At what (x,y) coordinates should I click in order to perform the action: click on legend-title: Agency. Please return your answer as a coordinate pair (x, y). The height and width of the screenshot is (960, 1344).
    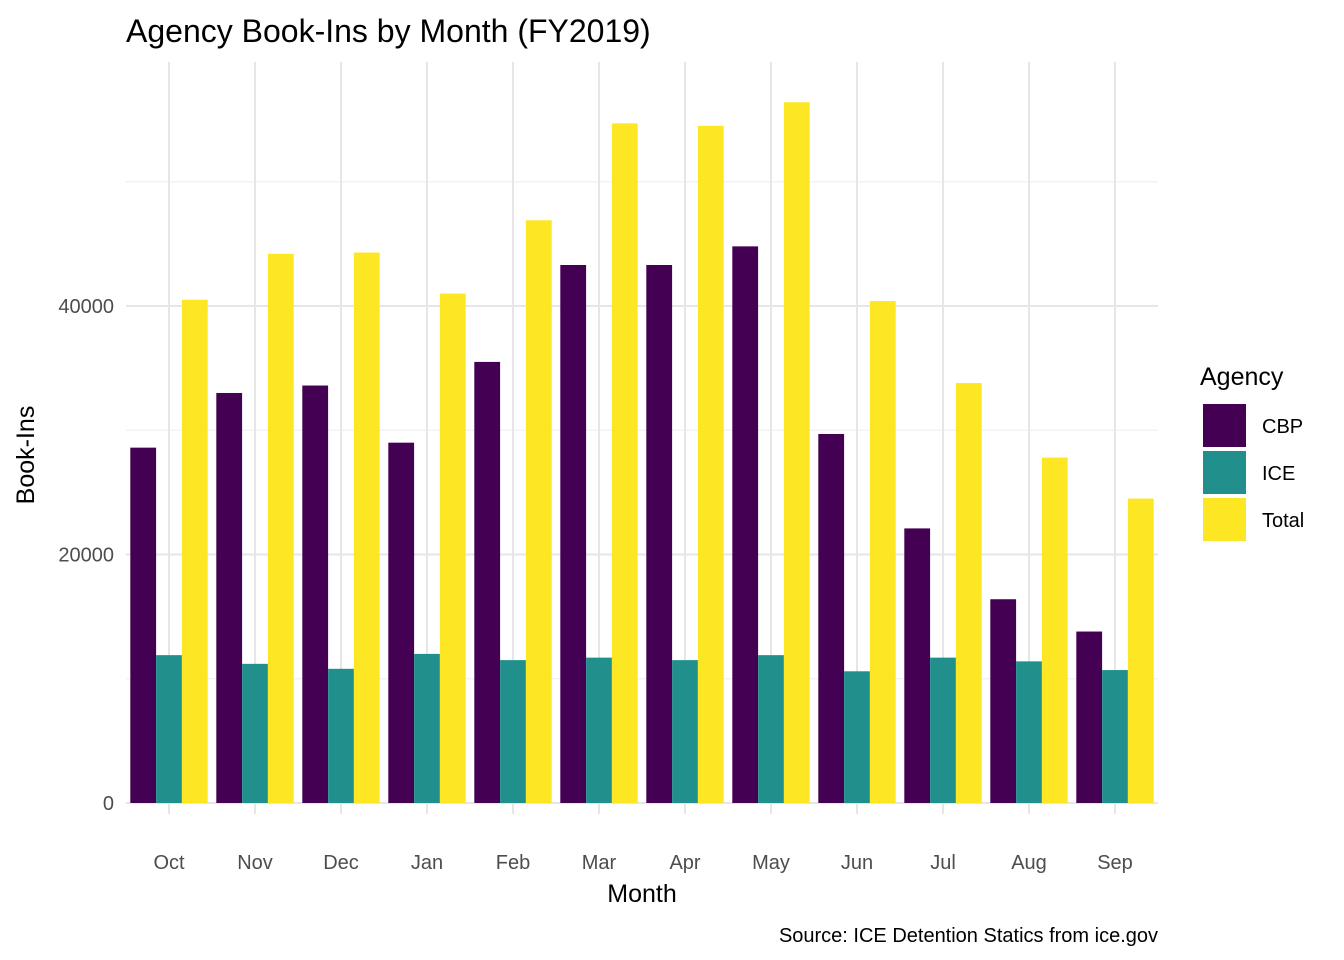
    Looking at the image, I should click on (1242, 377).